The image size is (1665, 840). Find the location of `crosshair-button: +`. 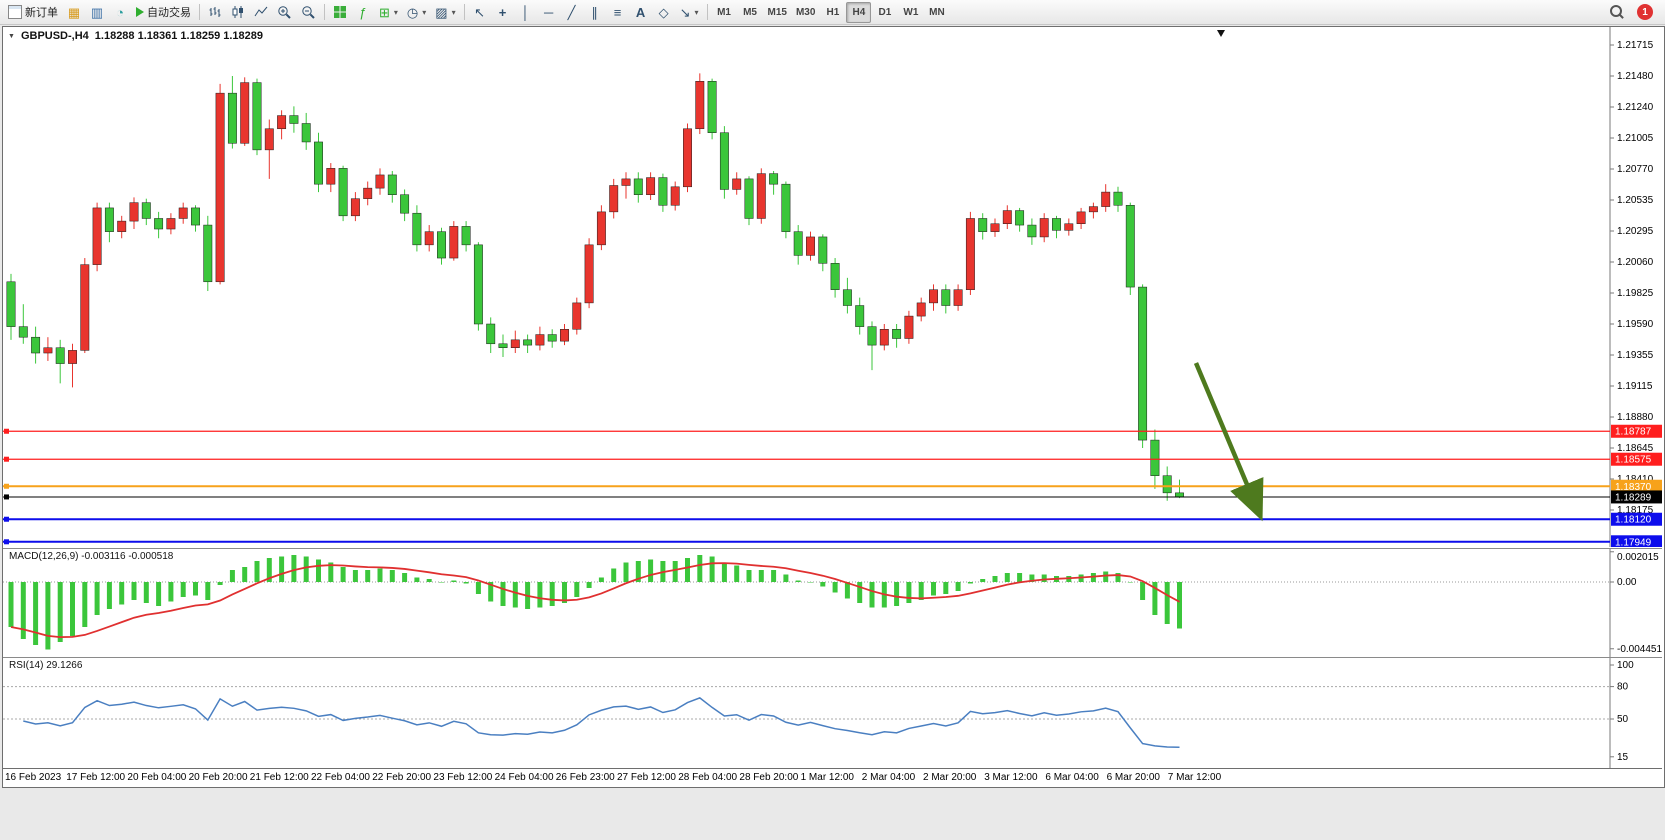

crosshair-button: + is located at coordinates (503, 12).